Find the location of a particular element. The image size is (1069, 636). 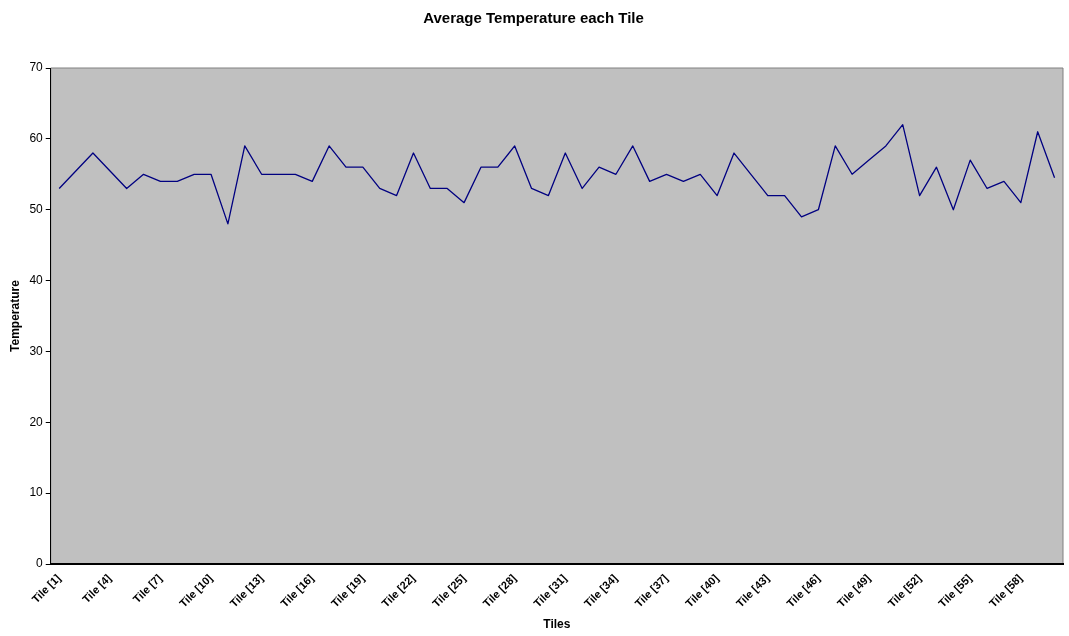

y-tick-label: 60 is located at coordinates (36, 138).